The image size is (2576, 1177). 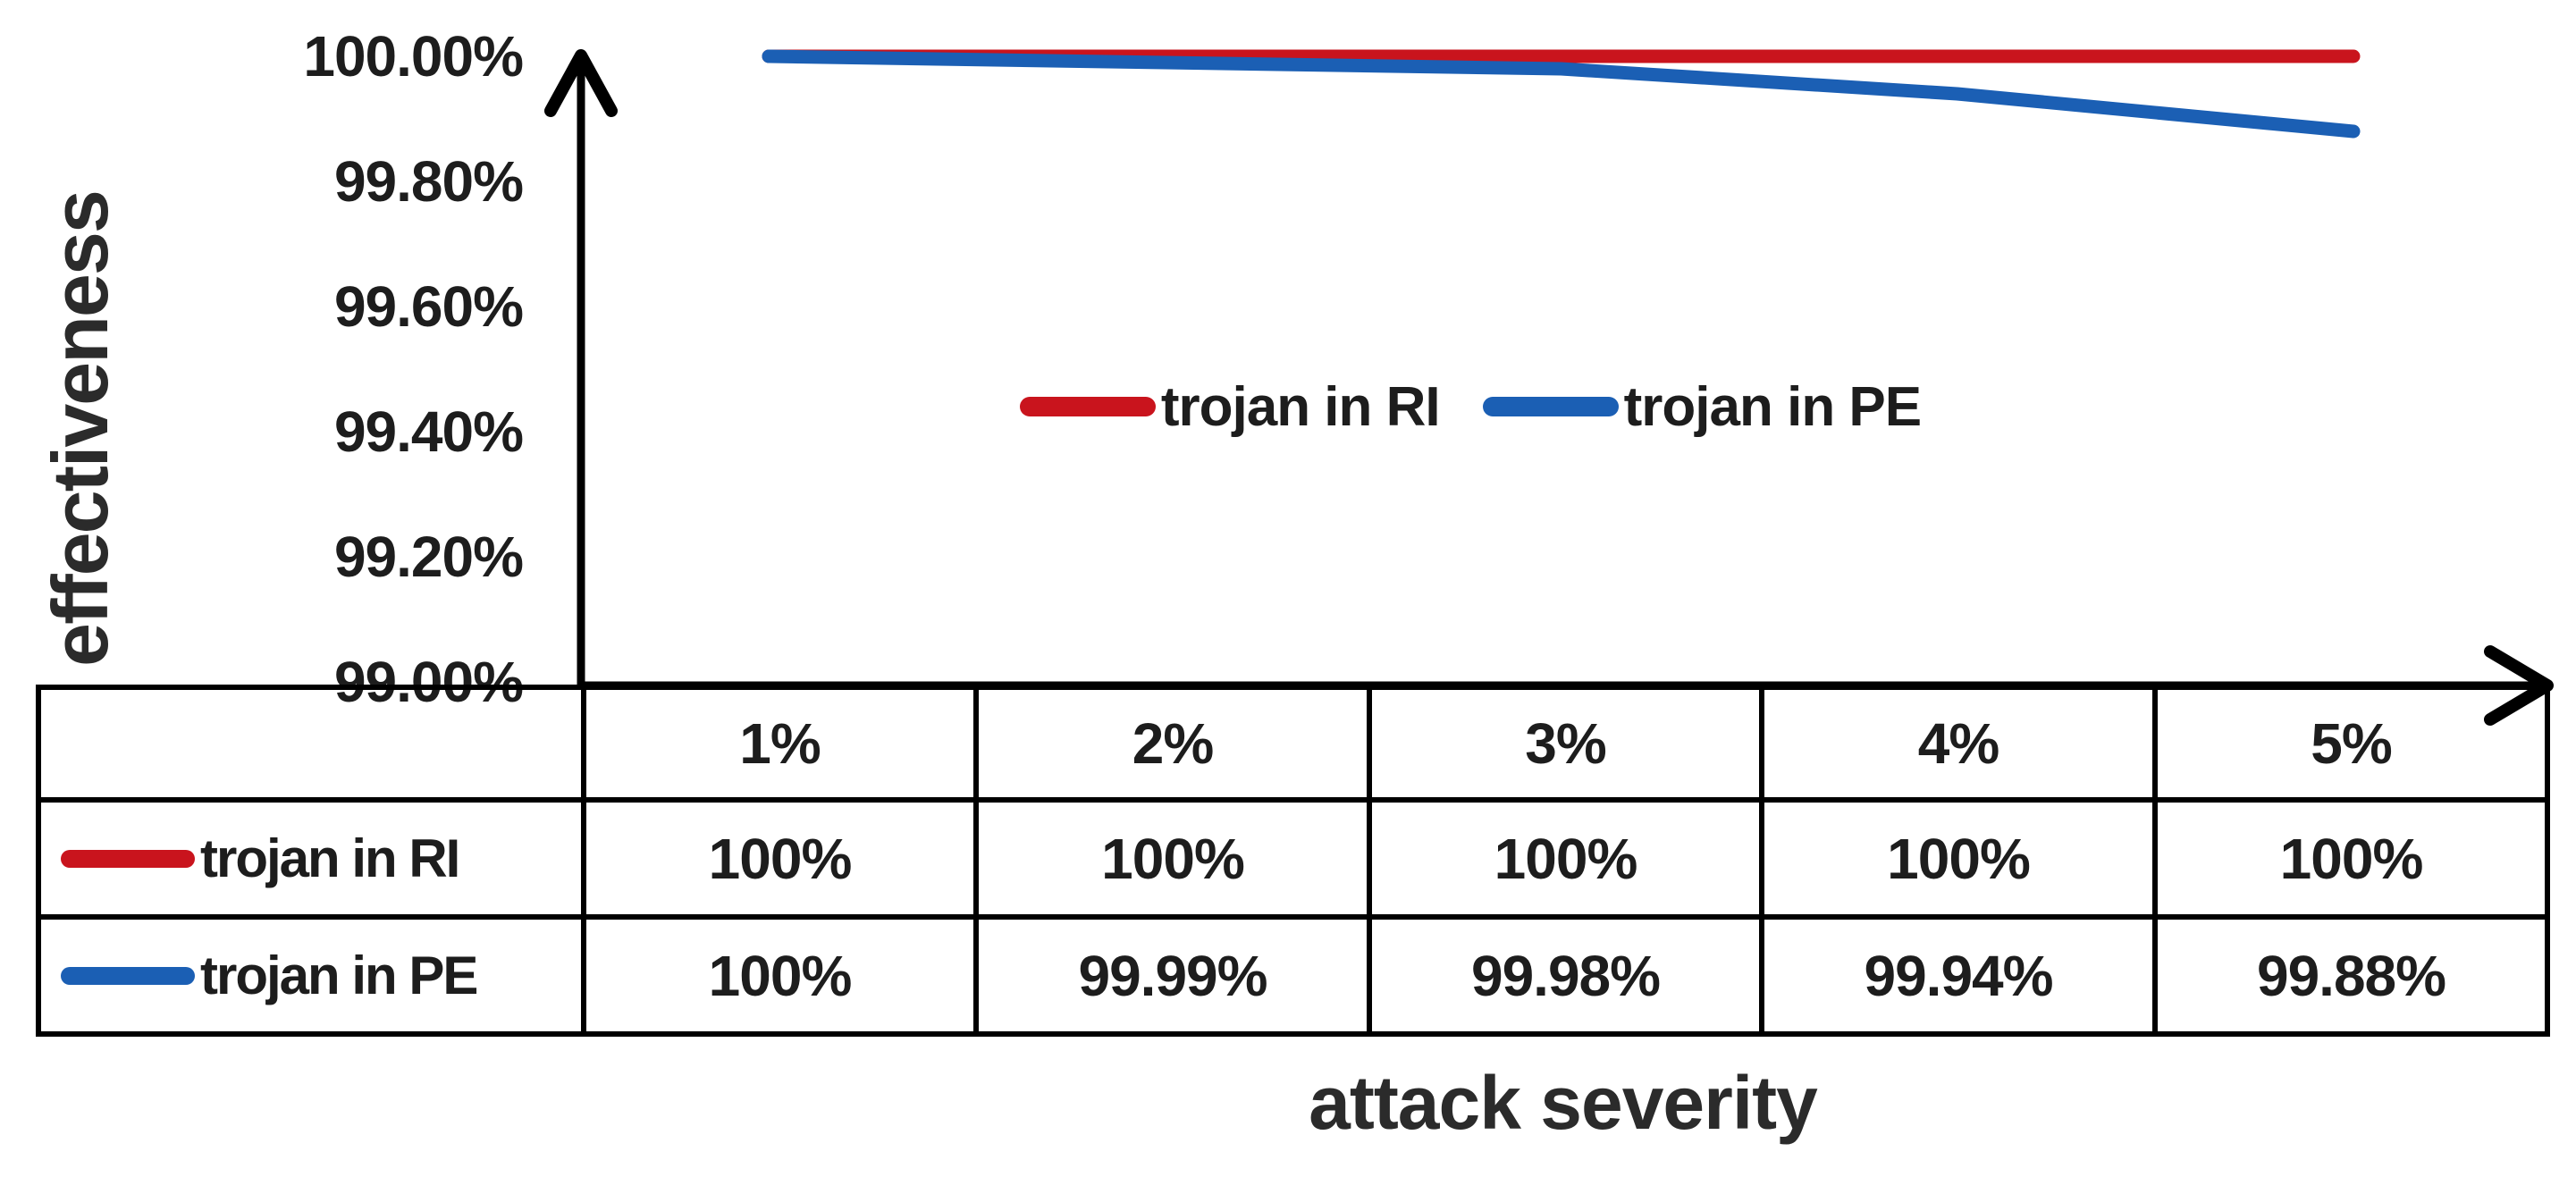 What do you see at coordinates (414, 56) in the screenshot?
I see `y-tick: 100.00%` at bounding box center [414, 56].